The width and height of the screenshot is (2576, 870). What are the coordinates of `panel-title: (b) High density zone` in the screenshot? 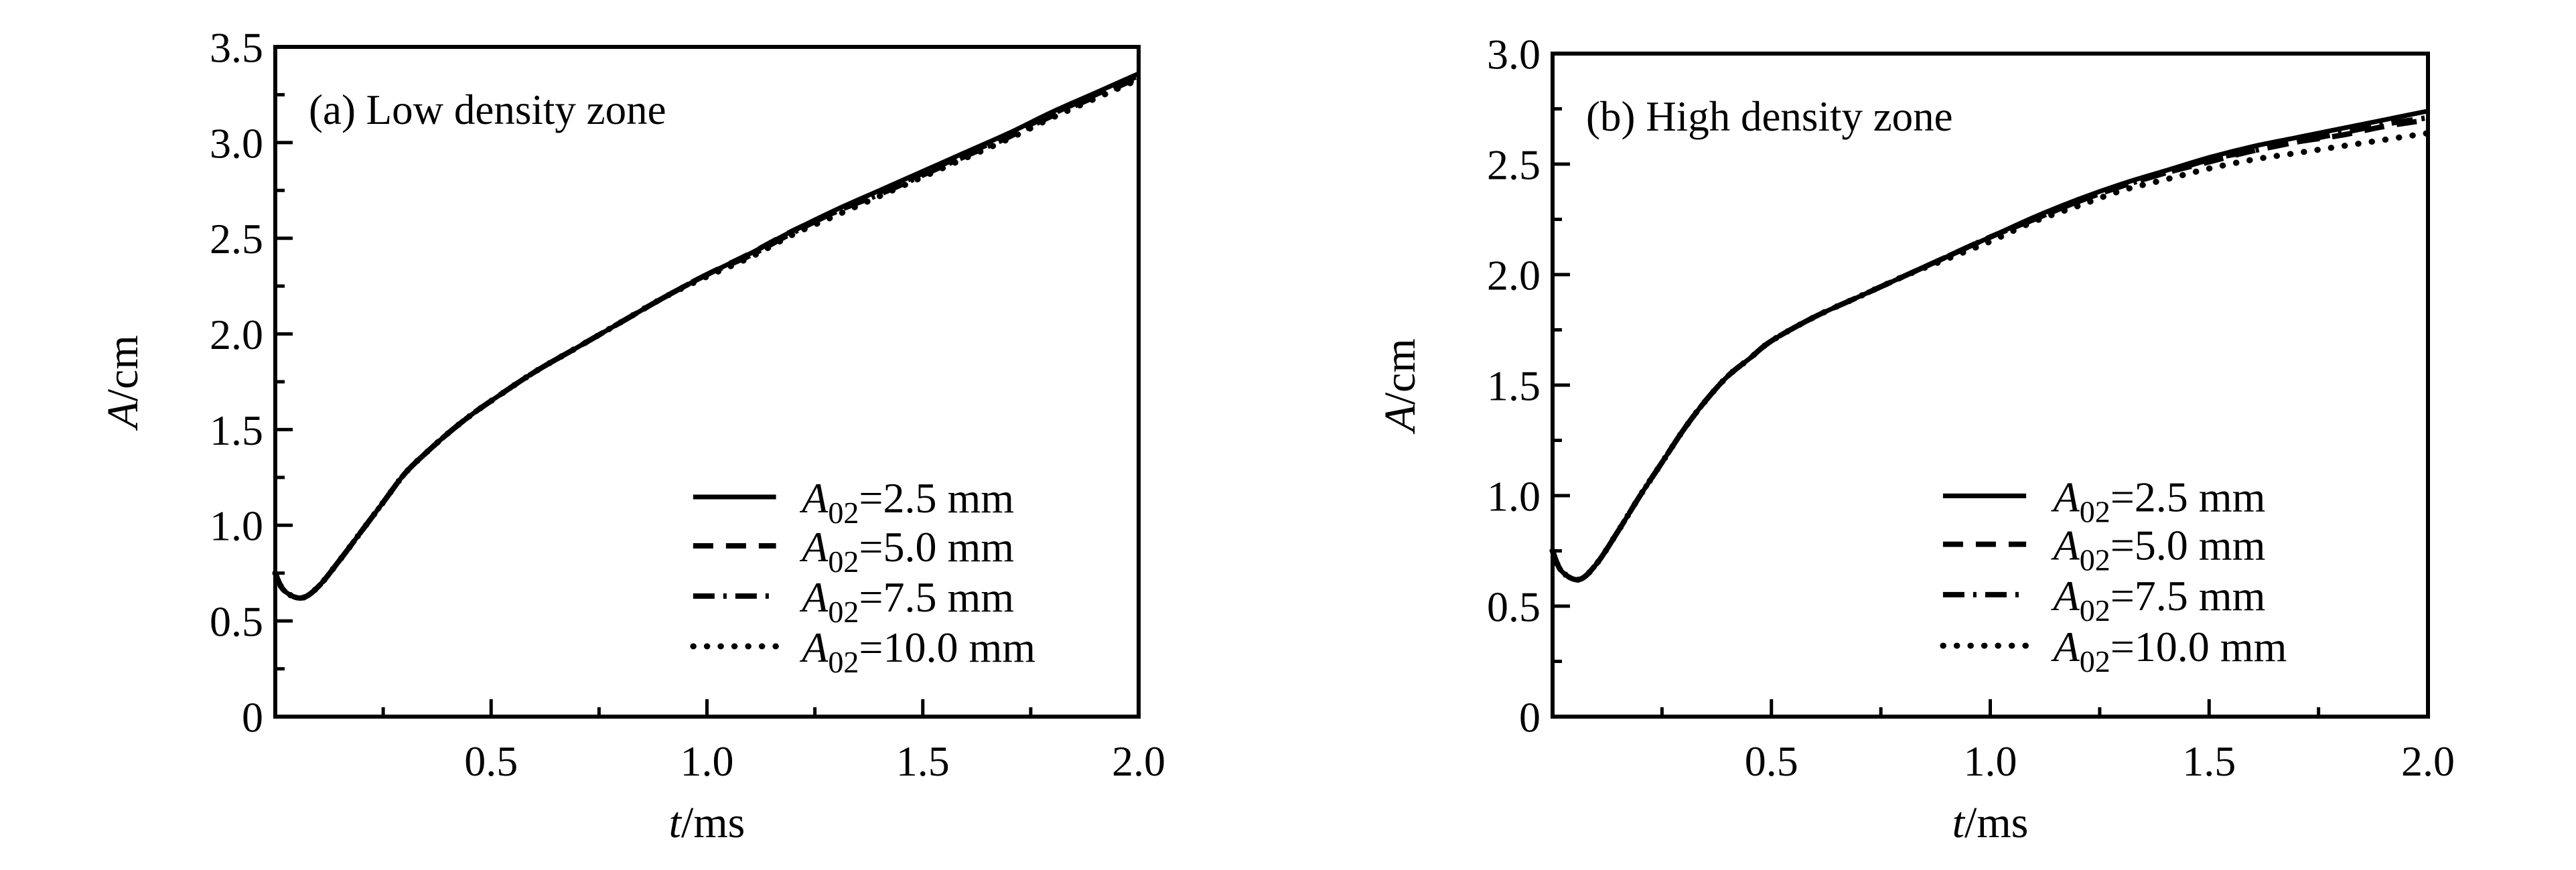 It's located at (1769, 116).